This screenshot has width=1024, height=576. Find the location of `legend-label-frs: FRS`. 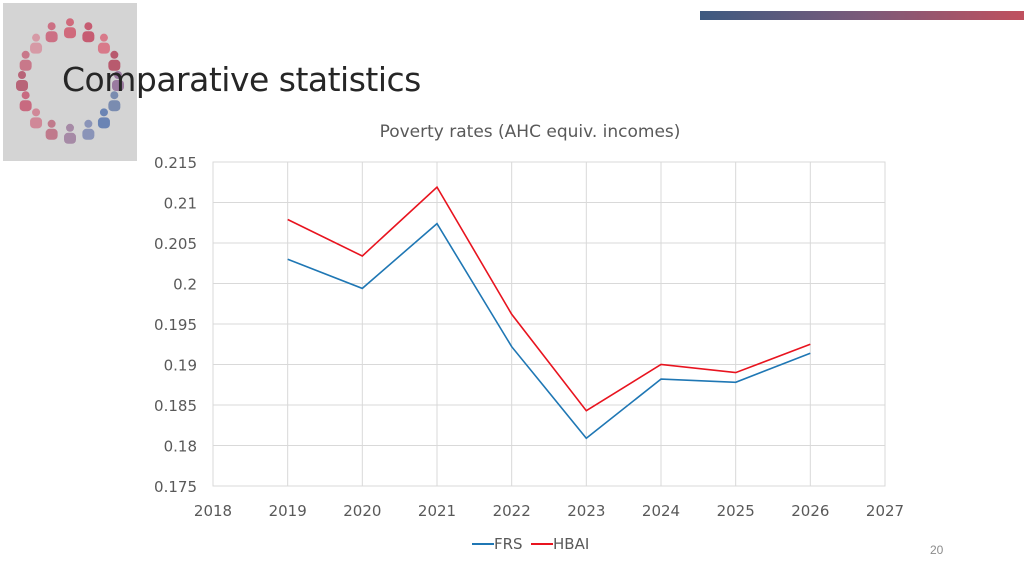

legend-label-frs: FRS is located at coordinates (508, 544).